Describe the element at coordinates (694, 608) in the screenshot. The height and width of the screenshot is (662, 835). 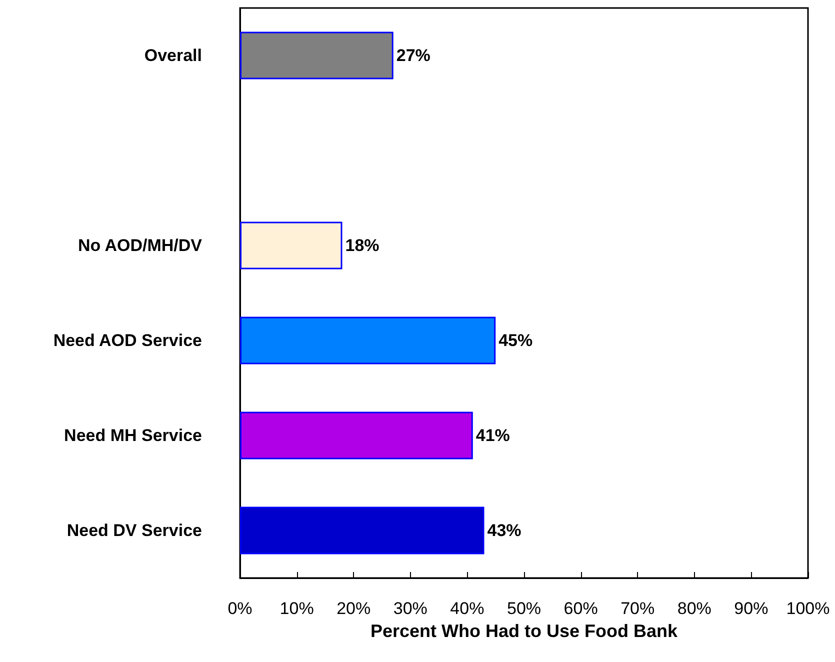
I see `x-tick-label: 80%` at that location.